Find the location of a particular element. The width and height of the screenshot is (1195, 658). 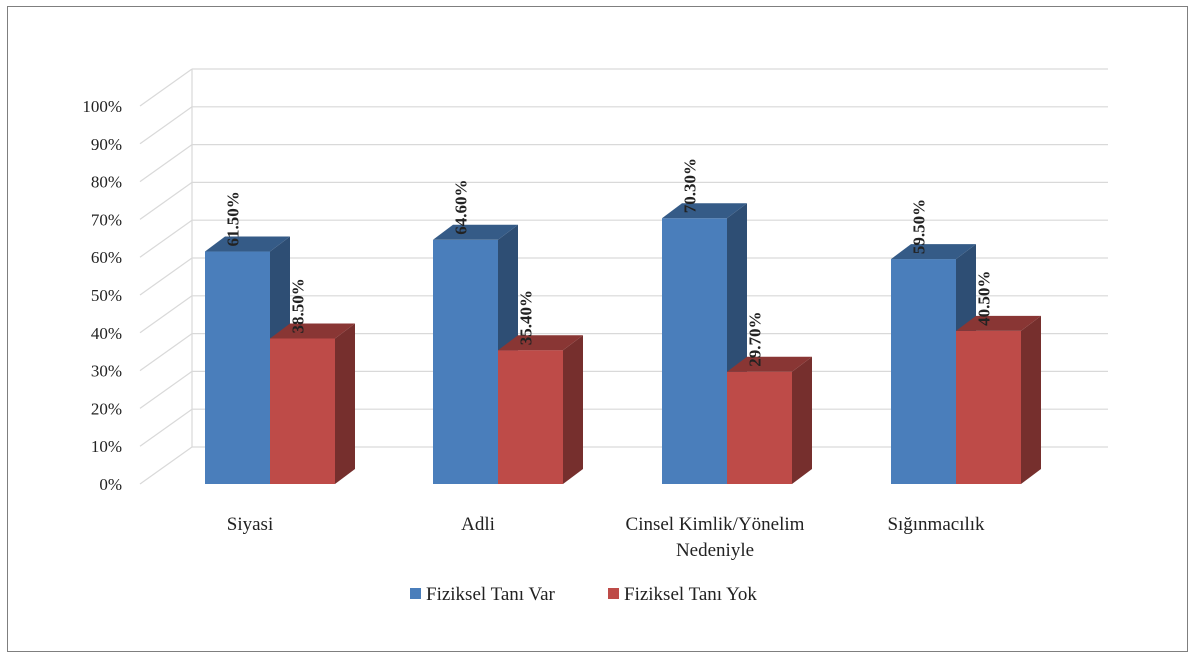

y-tick-label: 50% is located at coordinates (106, 295).